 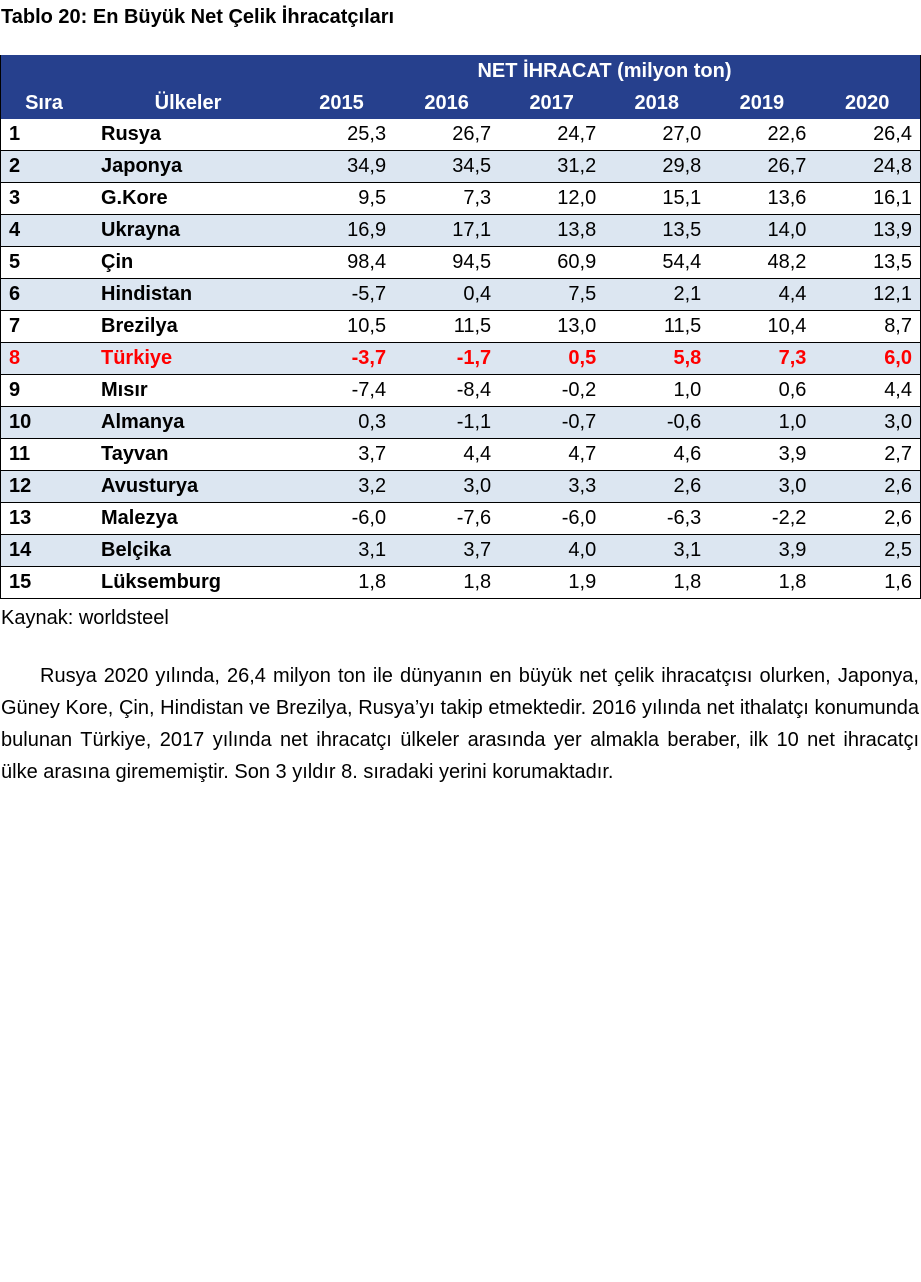 What do you see at coordinates (342, 135) in the screenshot?
I see `value-cell: 25,3` at bounding box center [342, 135].